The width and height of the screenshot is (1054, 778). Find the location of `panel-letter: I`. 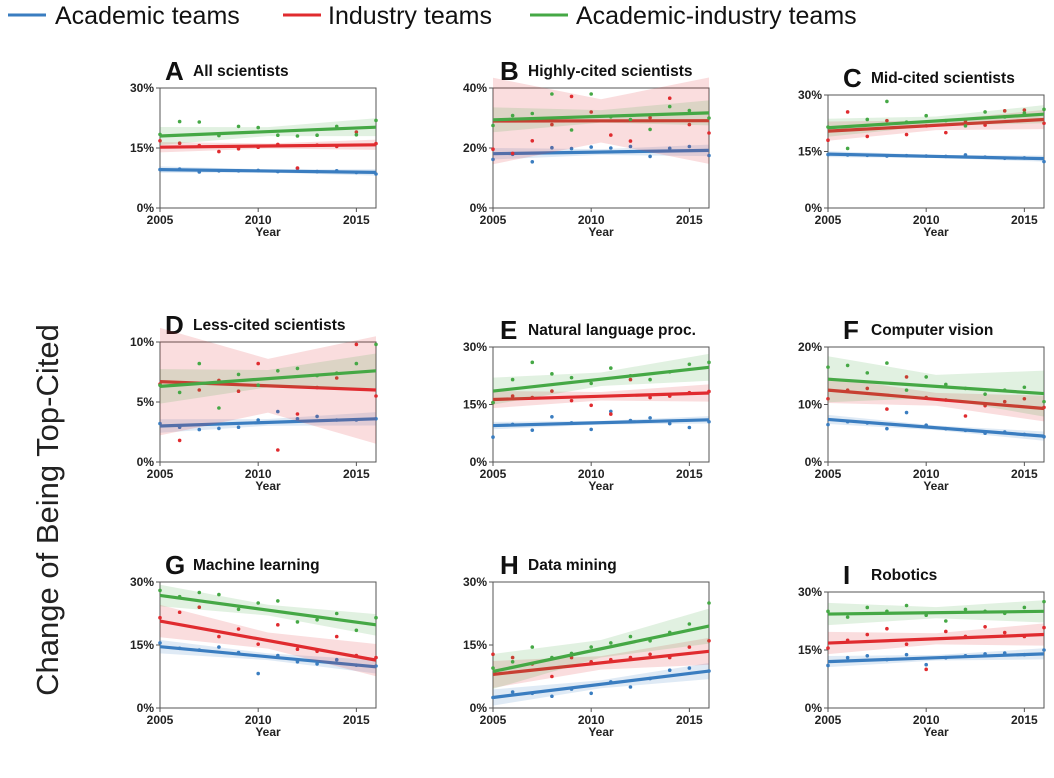

panel-letter: I is located at coordinates (846, 575).